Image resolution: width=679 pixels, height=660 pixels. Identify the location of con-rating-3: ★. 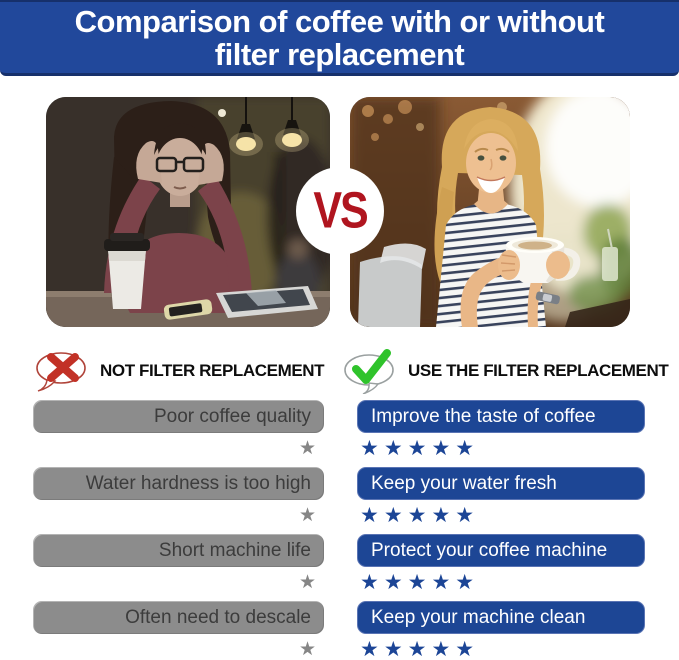
(307, 582).